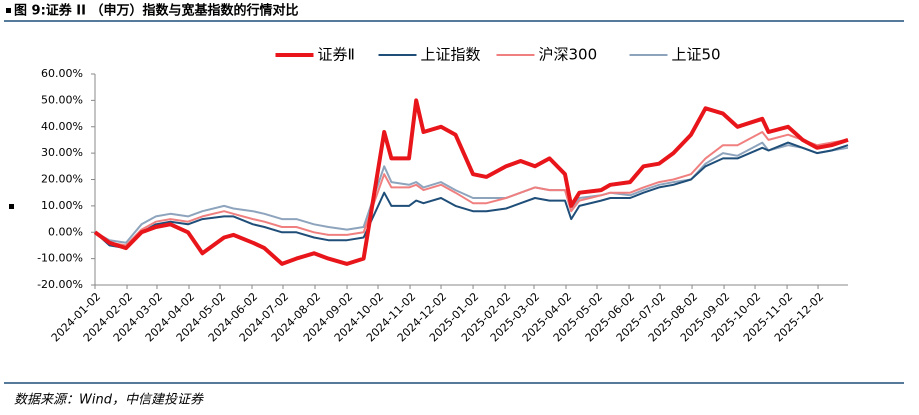  I want to click on y-tick-label: 40.00%, so click(62, 126).